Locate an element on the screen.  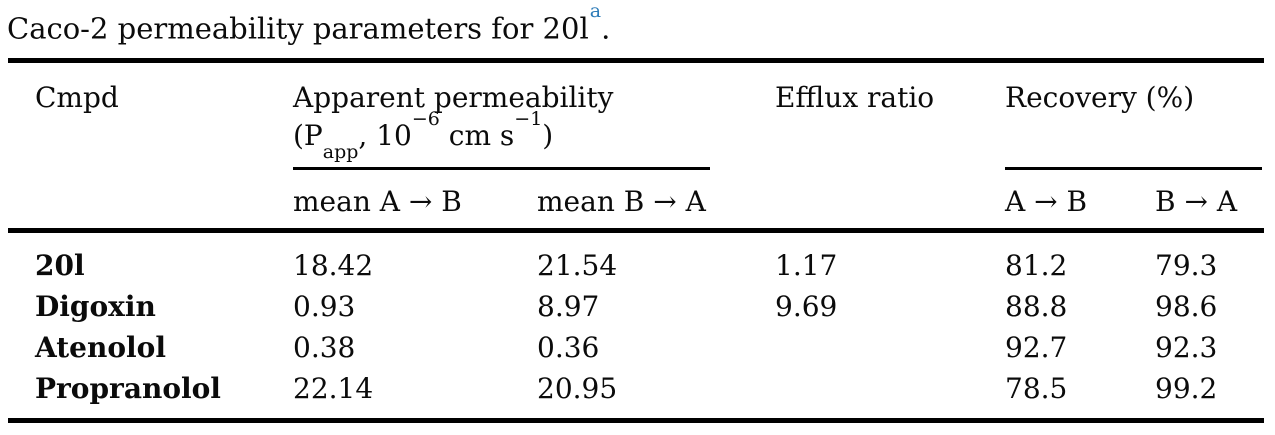
subcol-header-recovery-b-to-a: B → A is located at coordinates (1196, 201).